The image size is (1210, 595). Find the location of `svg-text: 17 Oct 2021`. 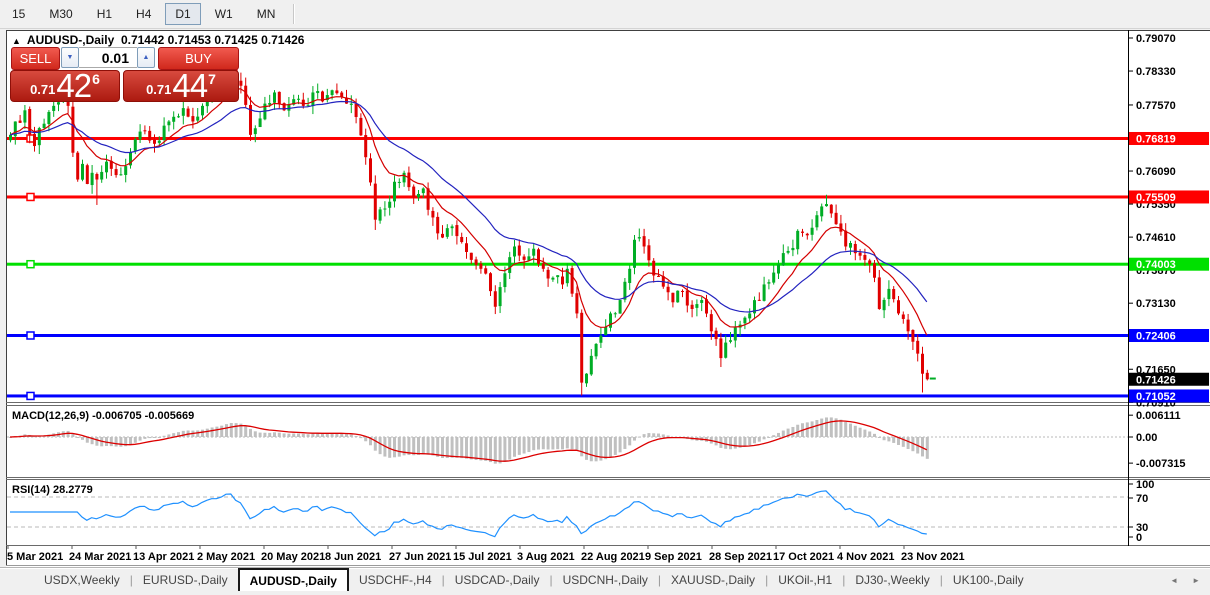

svg-text: 17 Oct 2021 is located at coordinates (803, 557).